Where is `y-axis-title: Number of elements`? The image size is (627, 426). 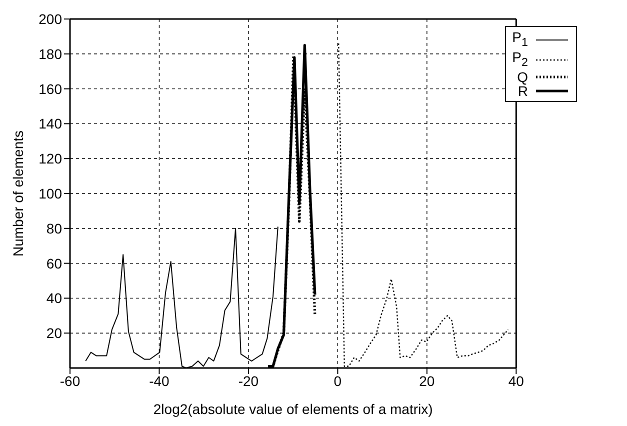
y-axis-title: Number of elements is located at coordinates (18, 193).